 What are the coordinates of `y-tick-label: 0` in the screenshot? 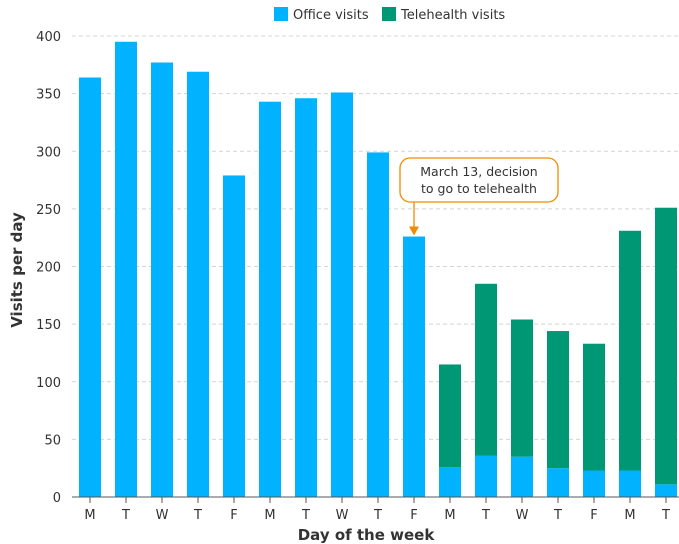 It's located at (57, 498).